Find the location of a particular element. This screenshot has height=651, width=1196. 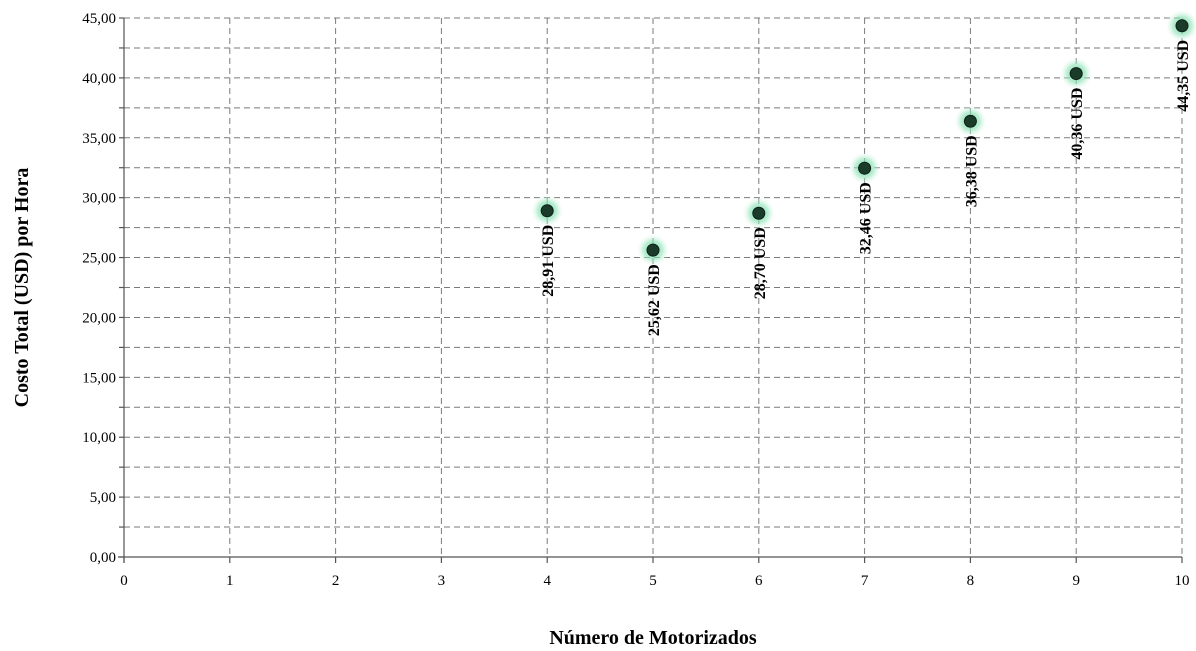

y-tick-label: 20,00 is located at coordinates (99, 318).